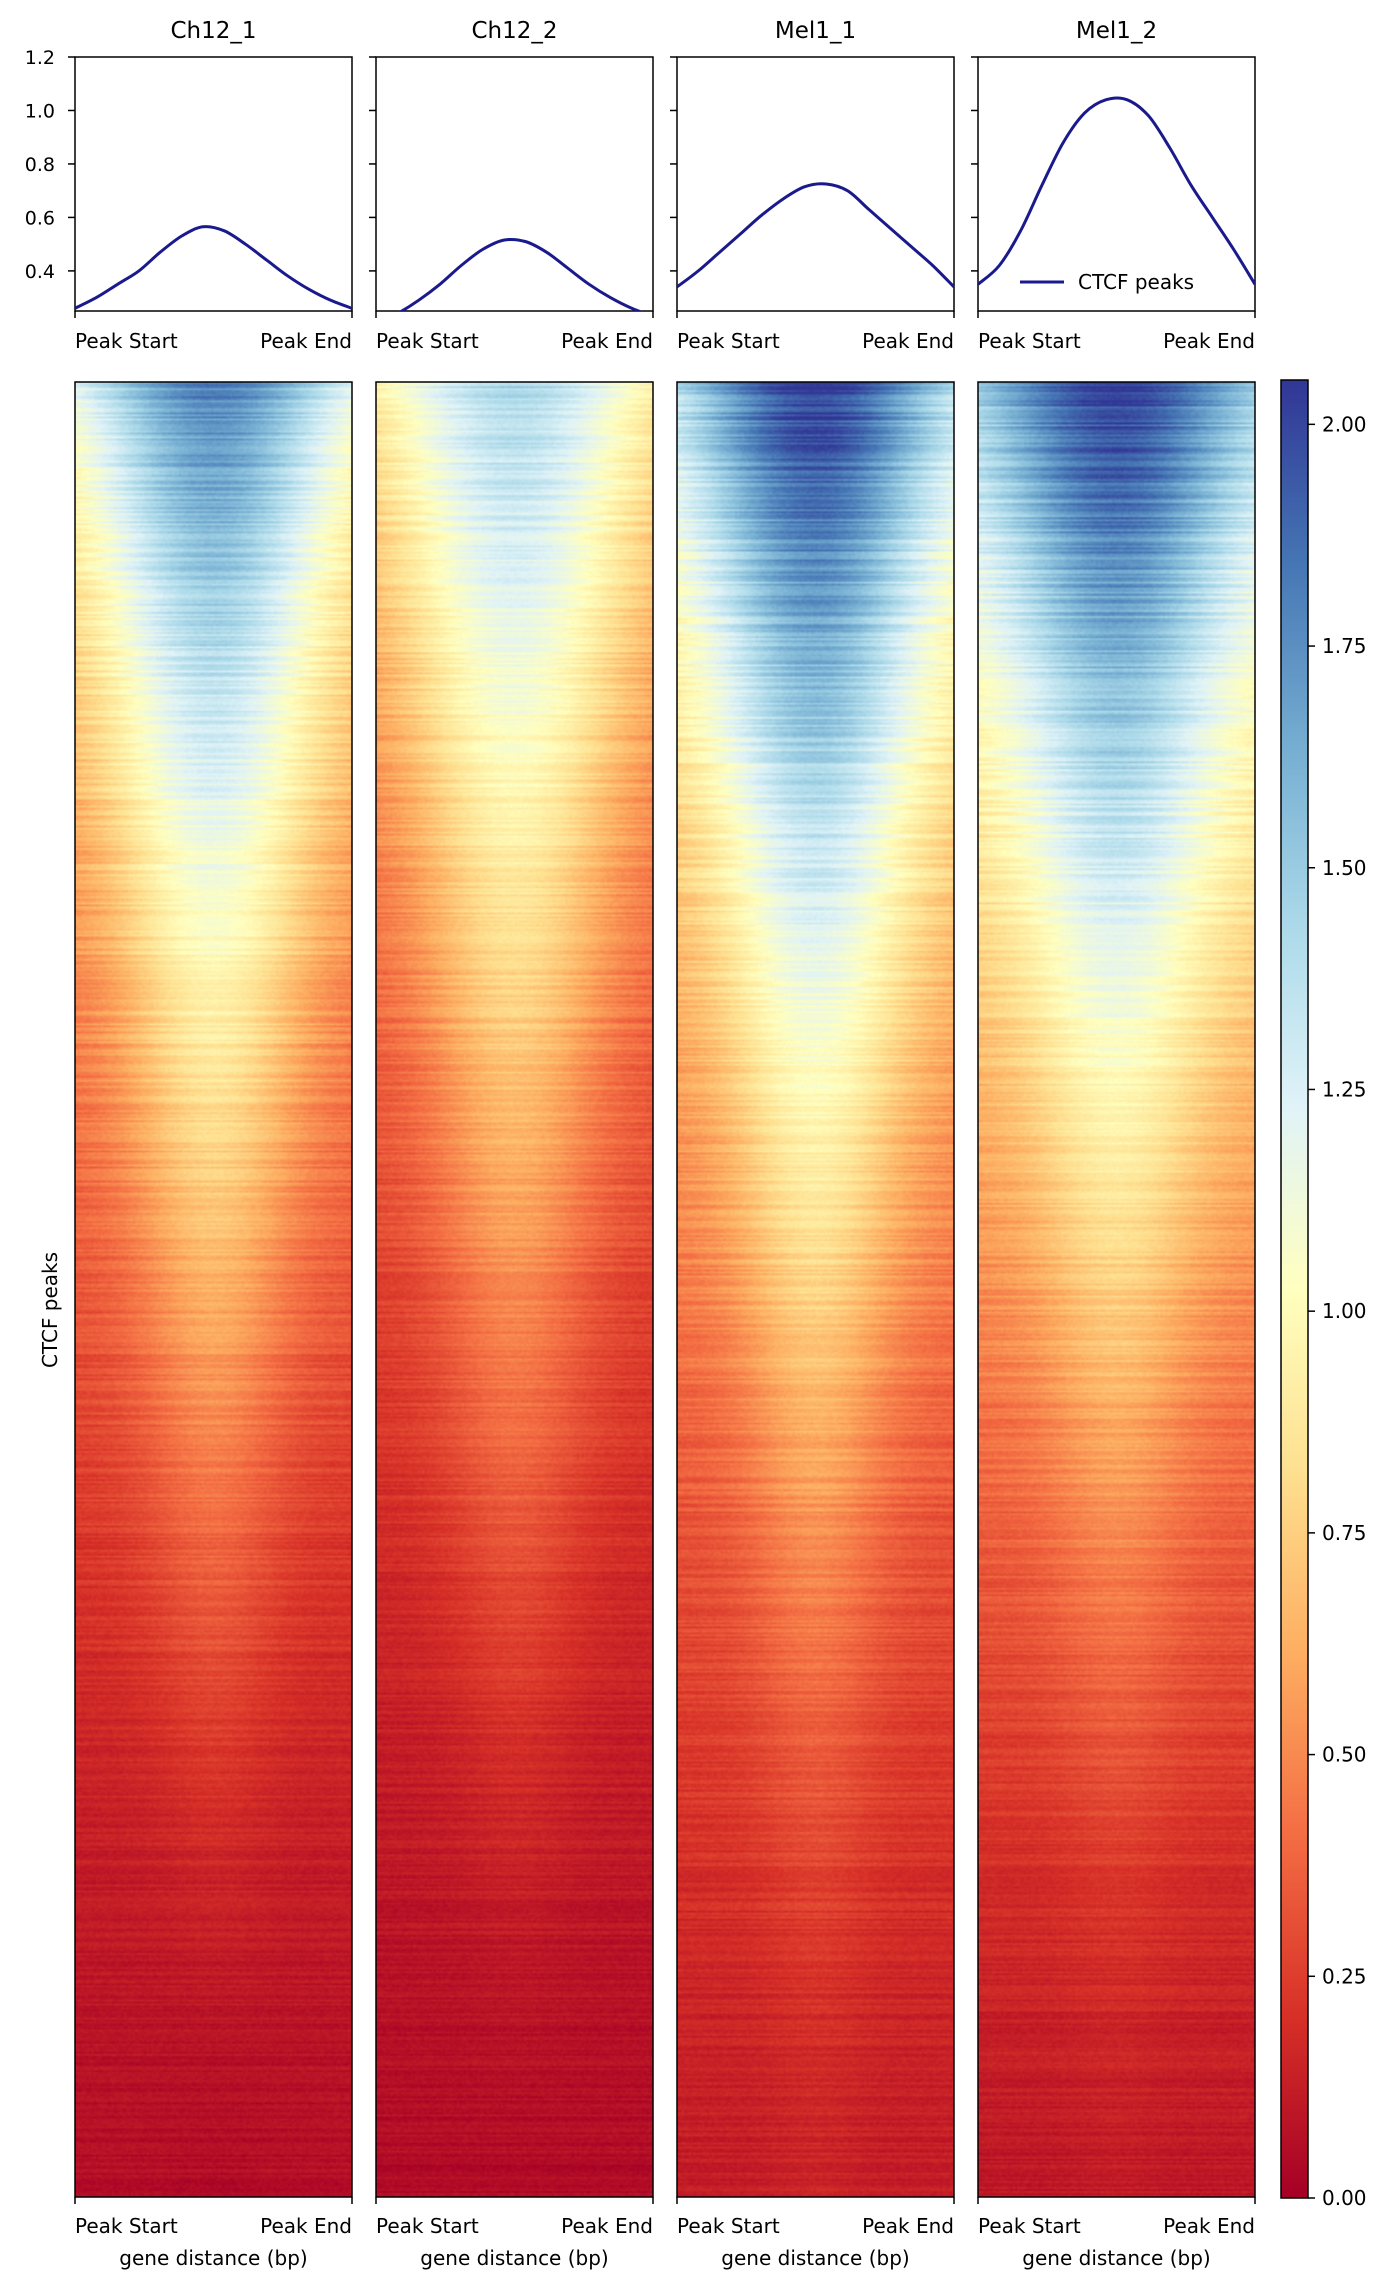 The width and height of the screenshot is (1395, 2294). What do you see at coordinates (1294, 1289) in the screenshot?
I see `colorbar-gradient` at bounding box center [1294, 1289].